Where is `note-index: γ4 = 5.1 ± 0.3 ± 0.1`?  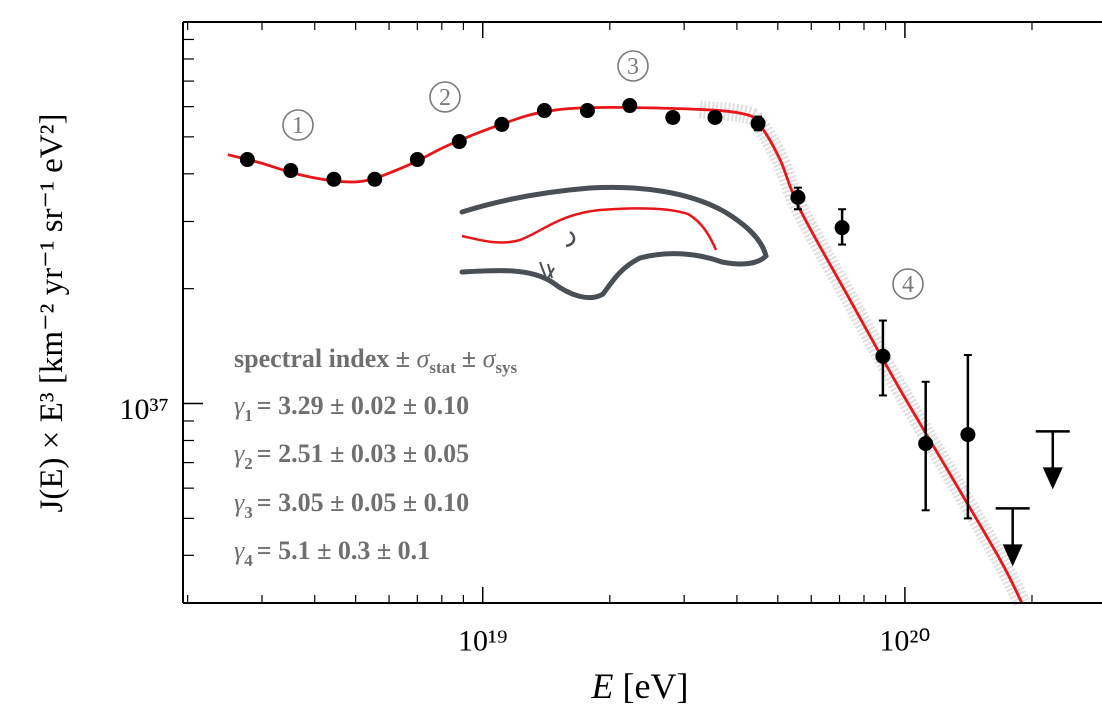
note-index: γ4 = 5.1 ± 0.3 ± 0.1 is located at coordinates (332, 553).